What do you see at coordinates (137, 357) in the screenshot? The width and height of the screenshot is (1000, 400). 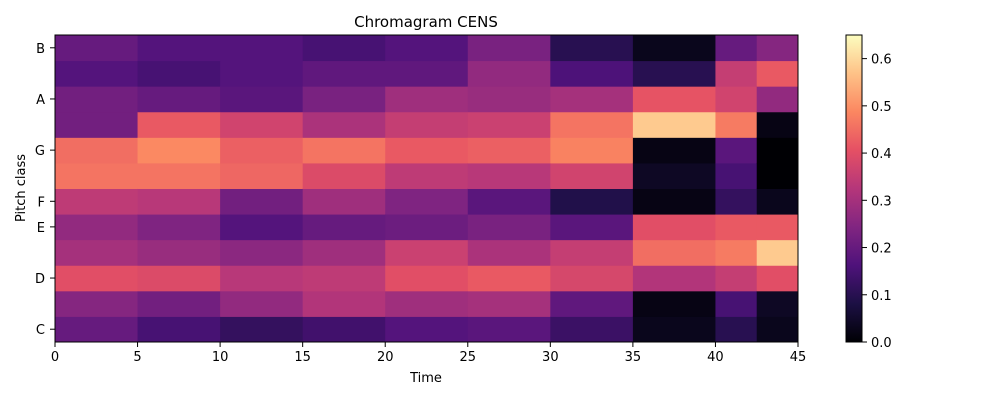 I see `x-tick-label: 5` at bounding box center [137, 357].